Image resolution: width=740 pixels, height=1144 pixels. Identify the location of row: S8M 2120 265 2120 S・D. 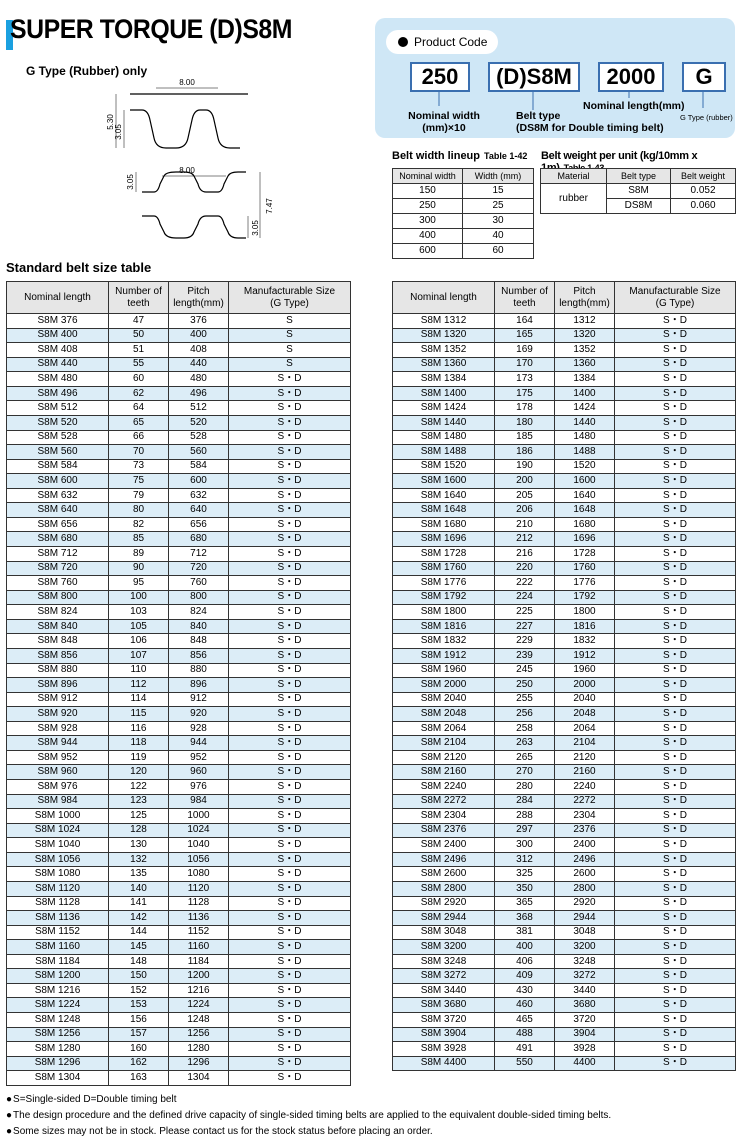
(564, 757).